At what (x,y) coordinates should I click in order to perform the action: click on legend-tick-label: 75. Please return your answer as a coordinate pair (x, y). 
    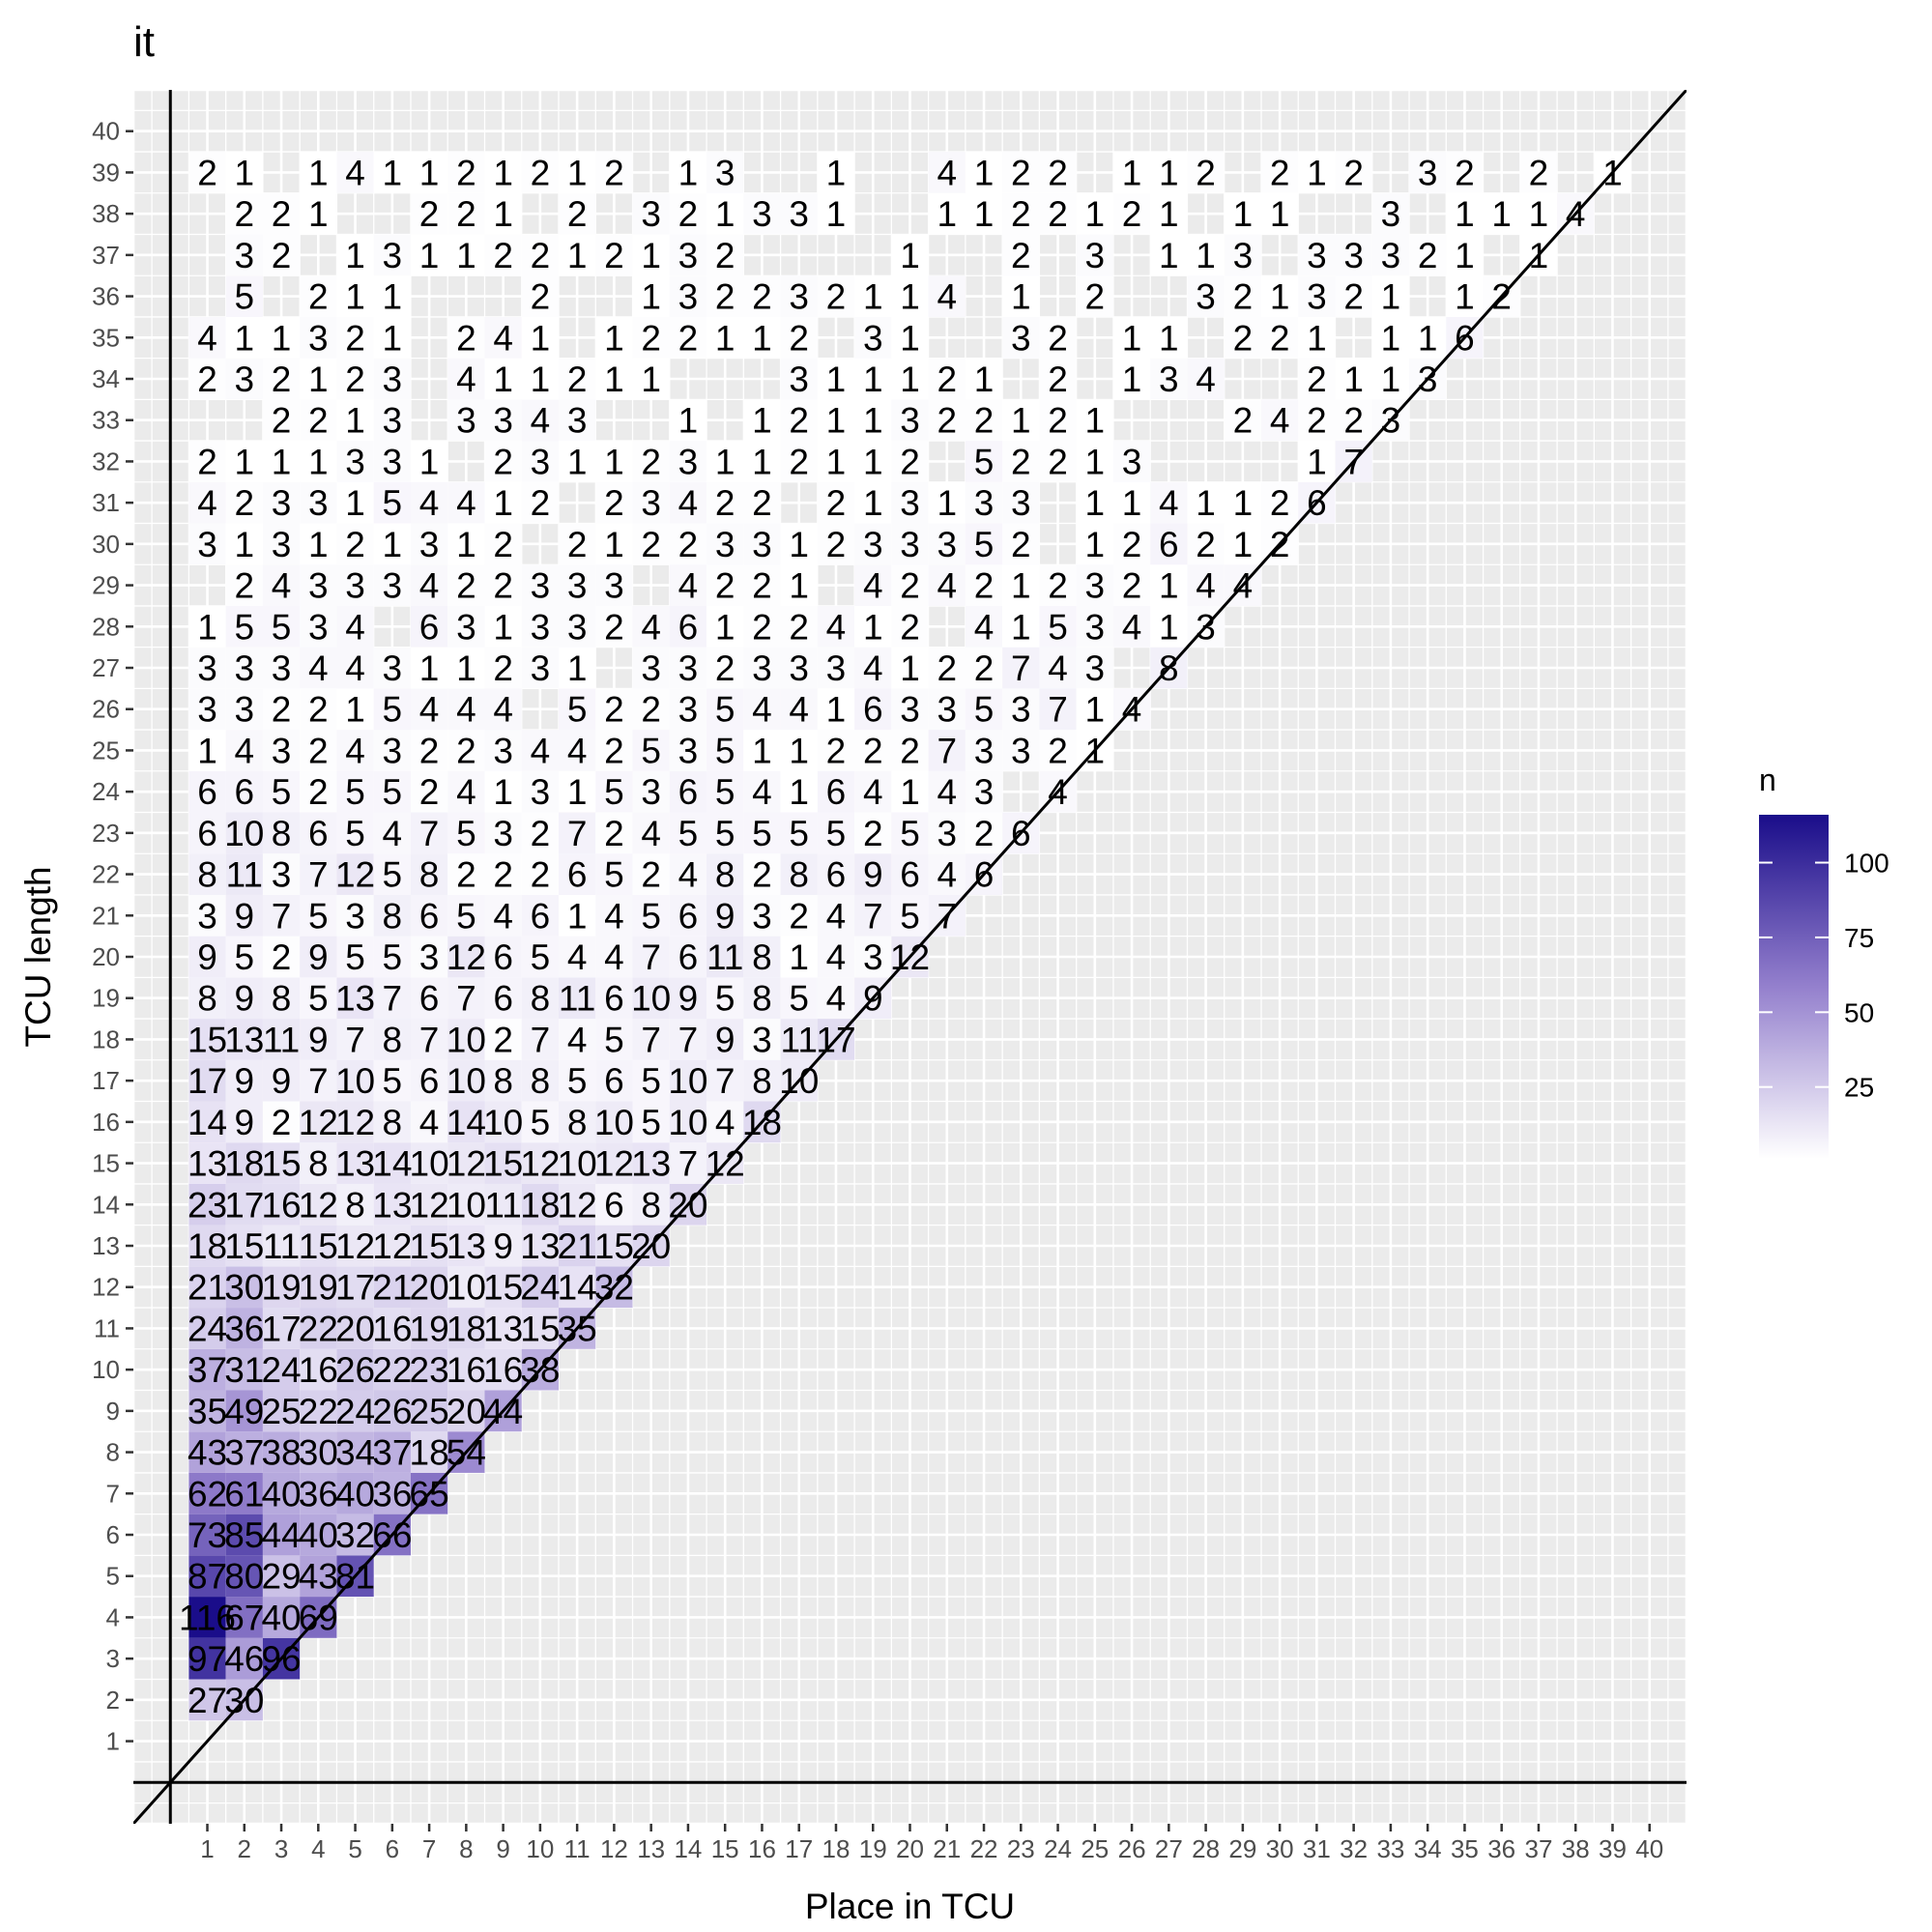
    Looking at the image, I should click on (1859, 938).